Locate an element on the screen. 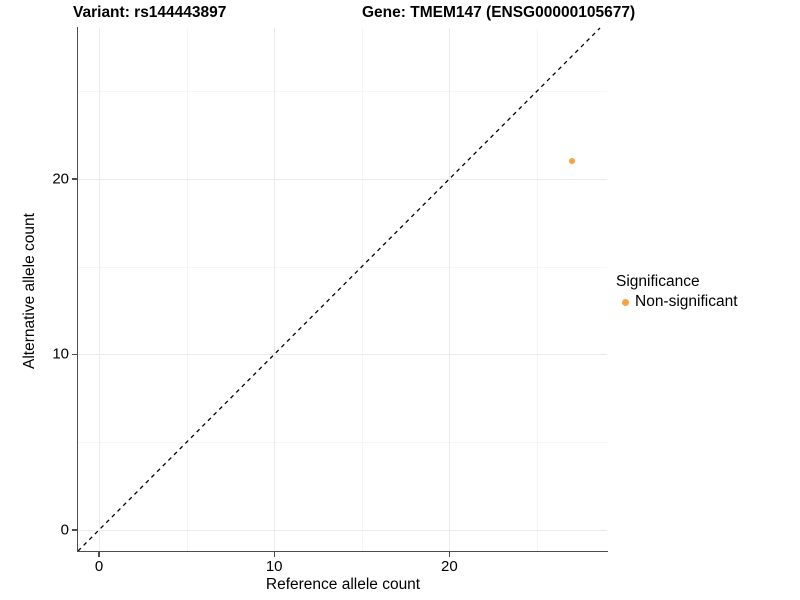 This screenshot has width=800, height=600. legend-entry-label: Non-significant is located at coordinates (686, 301).